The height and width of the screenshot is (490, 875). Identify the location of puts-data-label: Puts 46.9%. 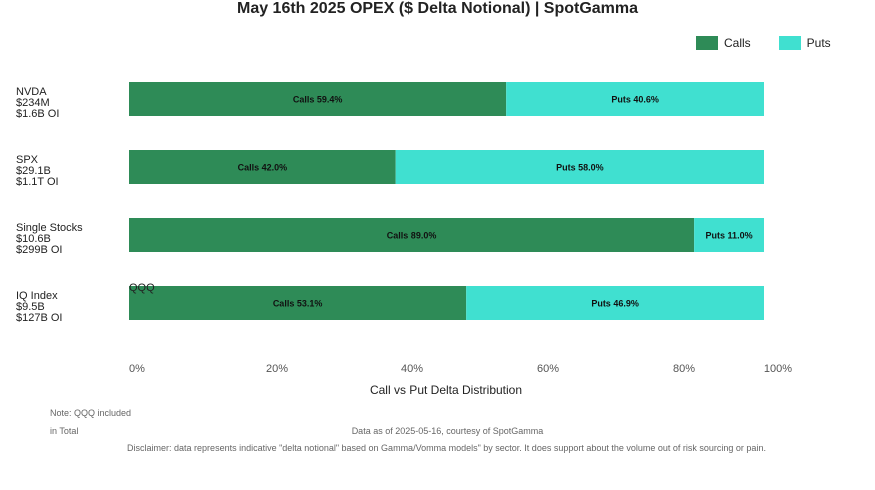
(615, 304).